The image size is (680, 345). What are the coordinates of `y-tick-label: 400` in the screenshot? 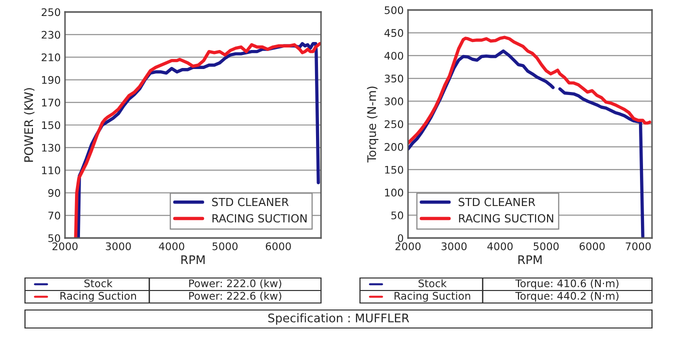 It's located at (394, 56).